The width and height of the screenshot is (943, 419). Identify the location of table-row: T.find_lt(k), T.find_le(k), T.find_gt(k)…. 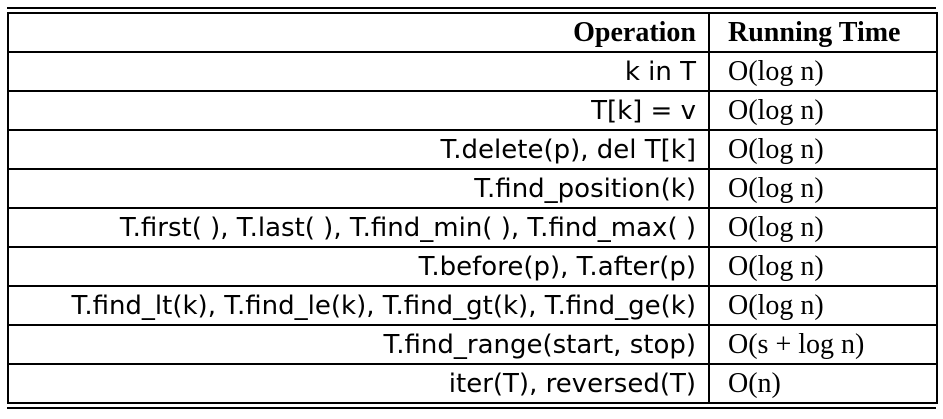
(472, 305).